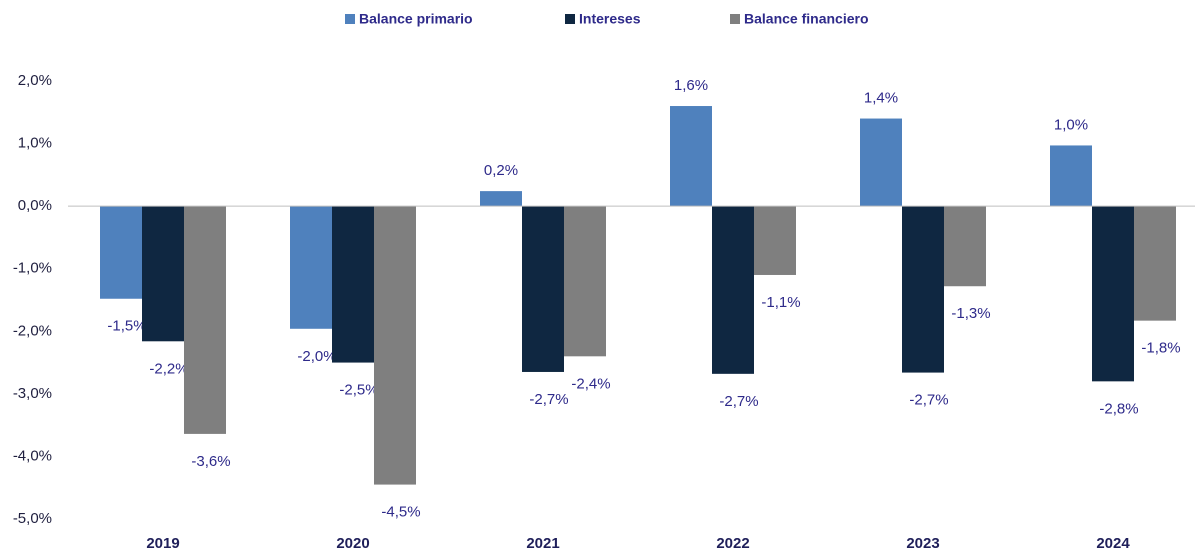 The width and height of the screenshot is (1202, 556). Describe the element at coordinates (542, 543) in the screenshot. I see `x-tick-label: 2021` at that location.